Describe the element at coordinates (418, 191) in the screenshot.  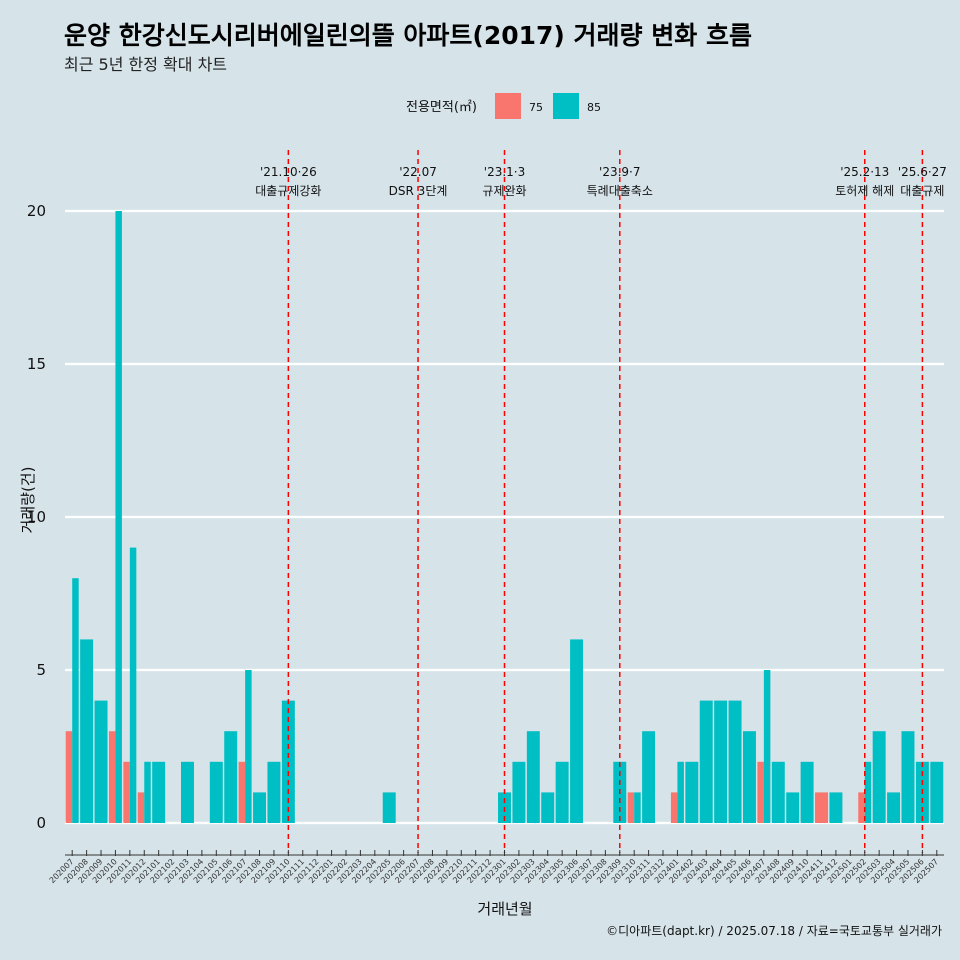
I see `event-label-1: DSR 3단계` at that location.